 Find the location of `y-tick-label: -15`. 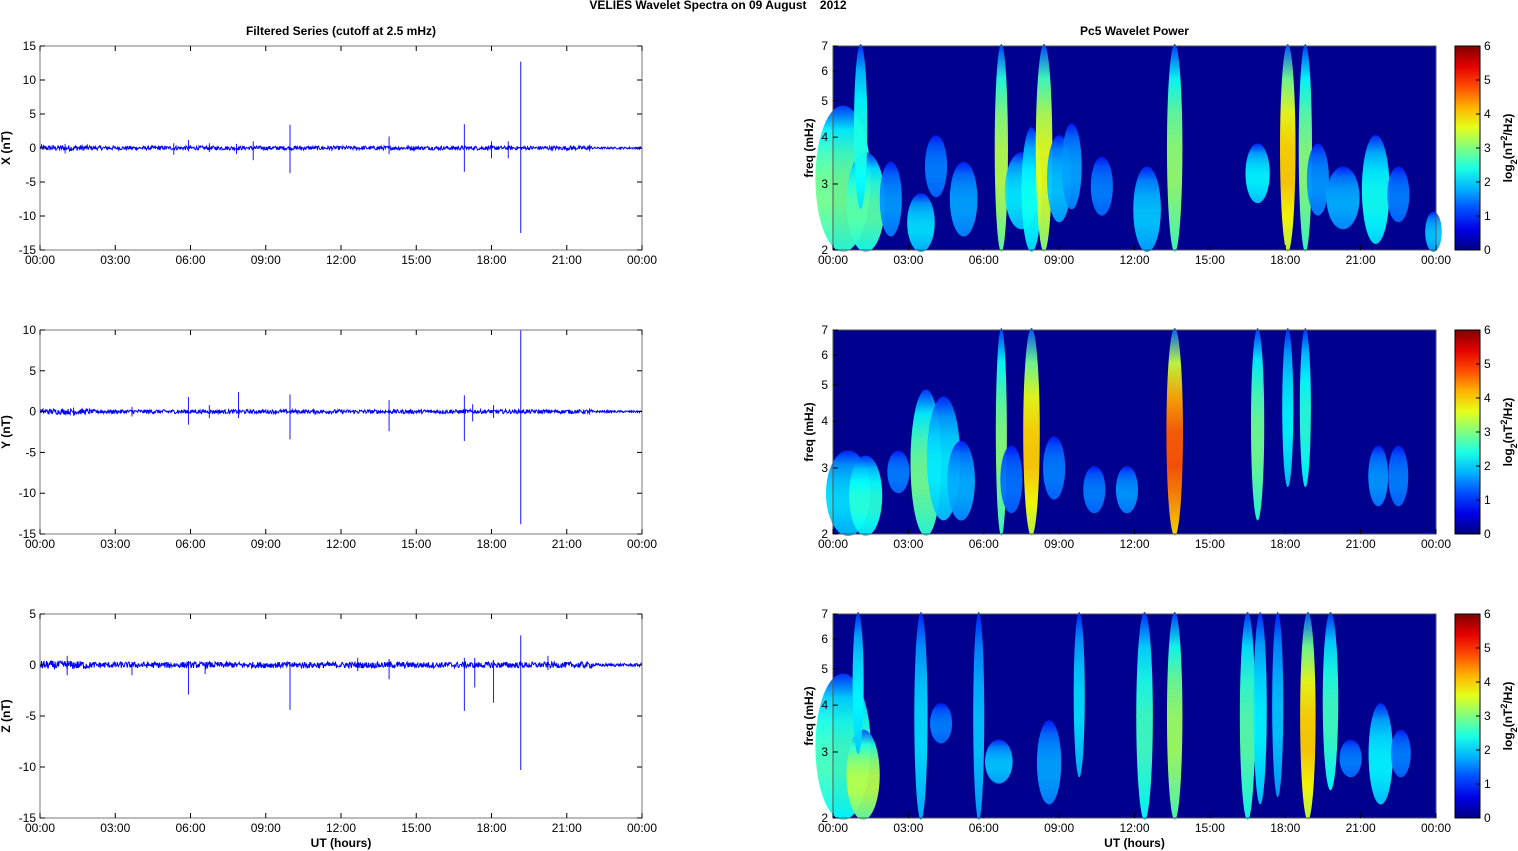

y-tick-label: -15 is located at coordinates (28, 250).